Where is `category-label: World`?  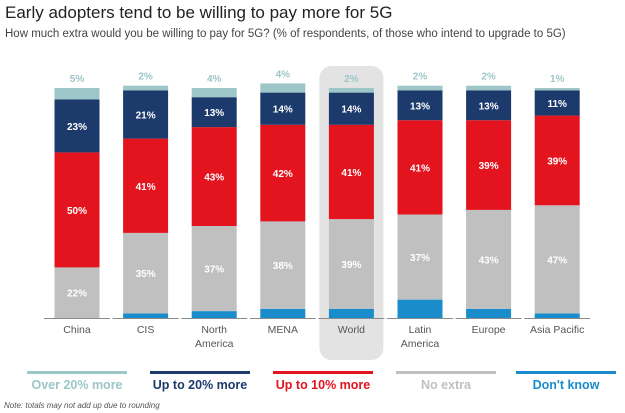 category-label: World is located at coordinates (351, 330).